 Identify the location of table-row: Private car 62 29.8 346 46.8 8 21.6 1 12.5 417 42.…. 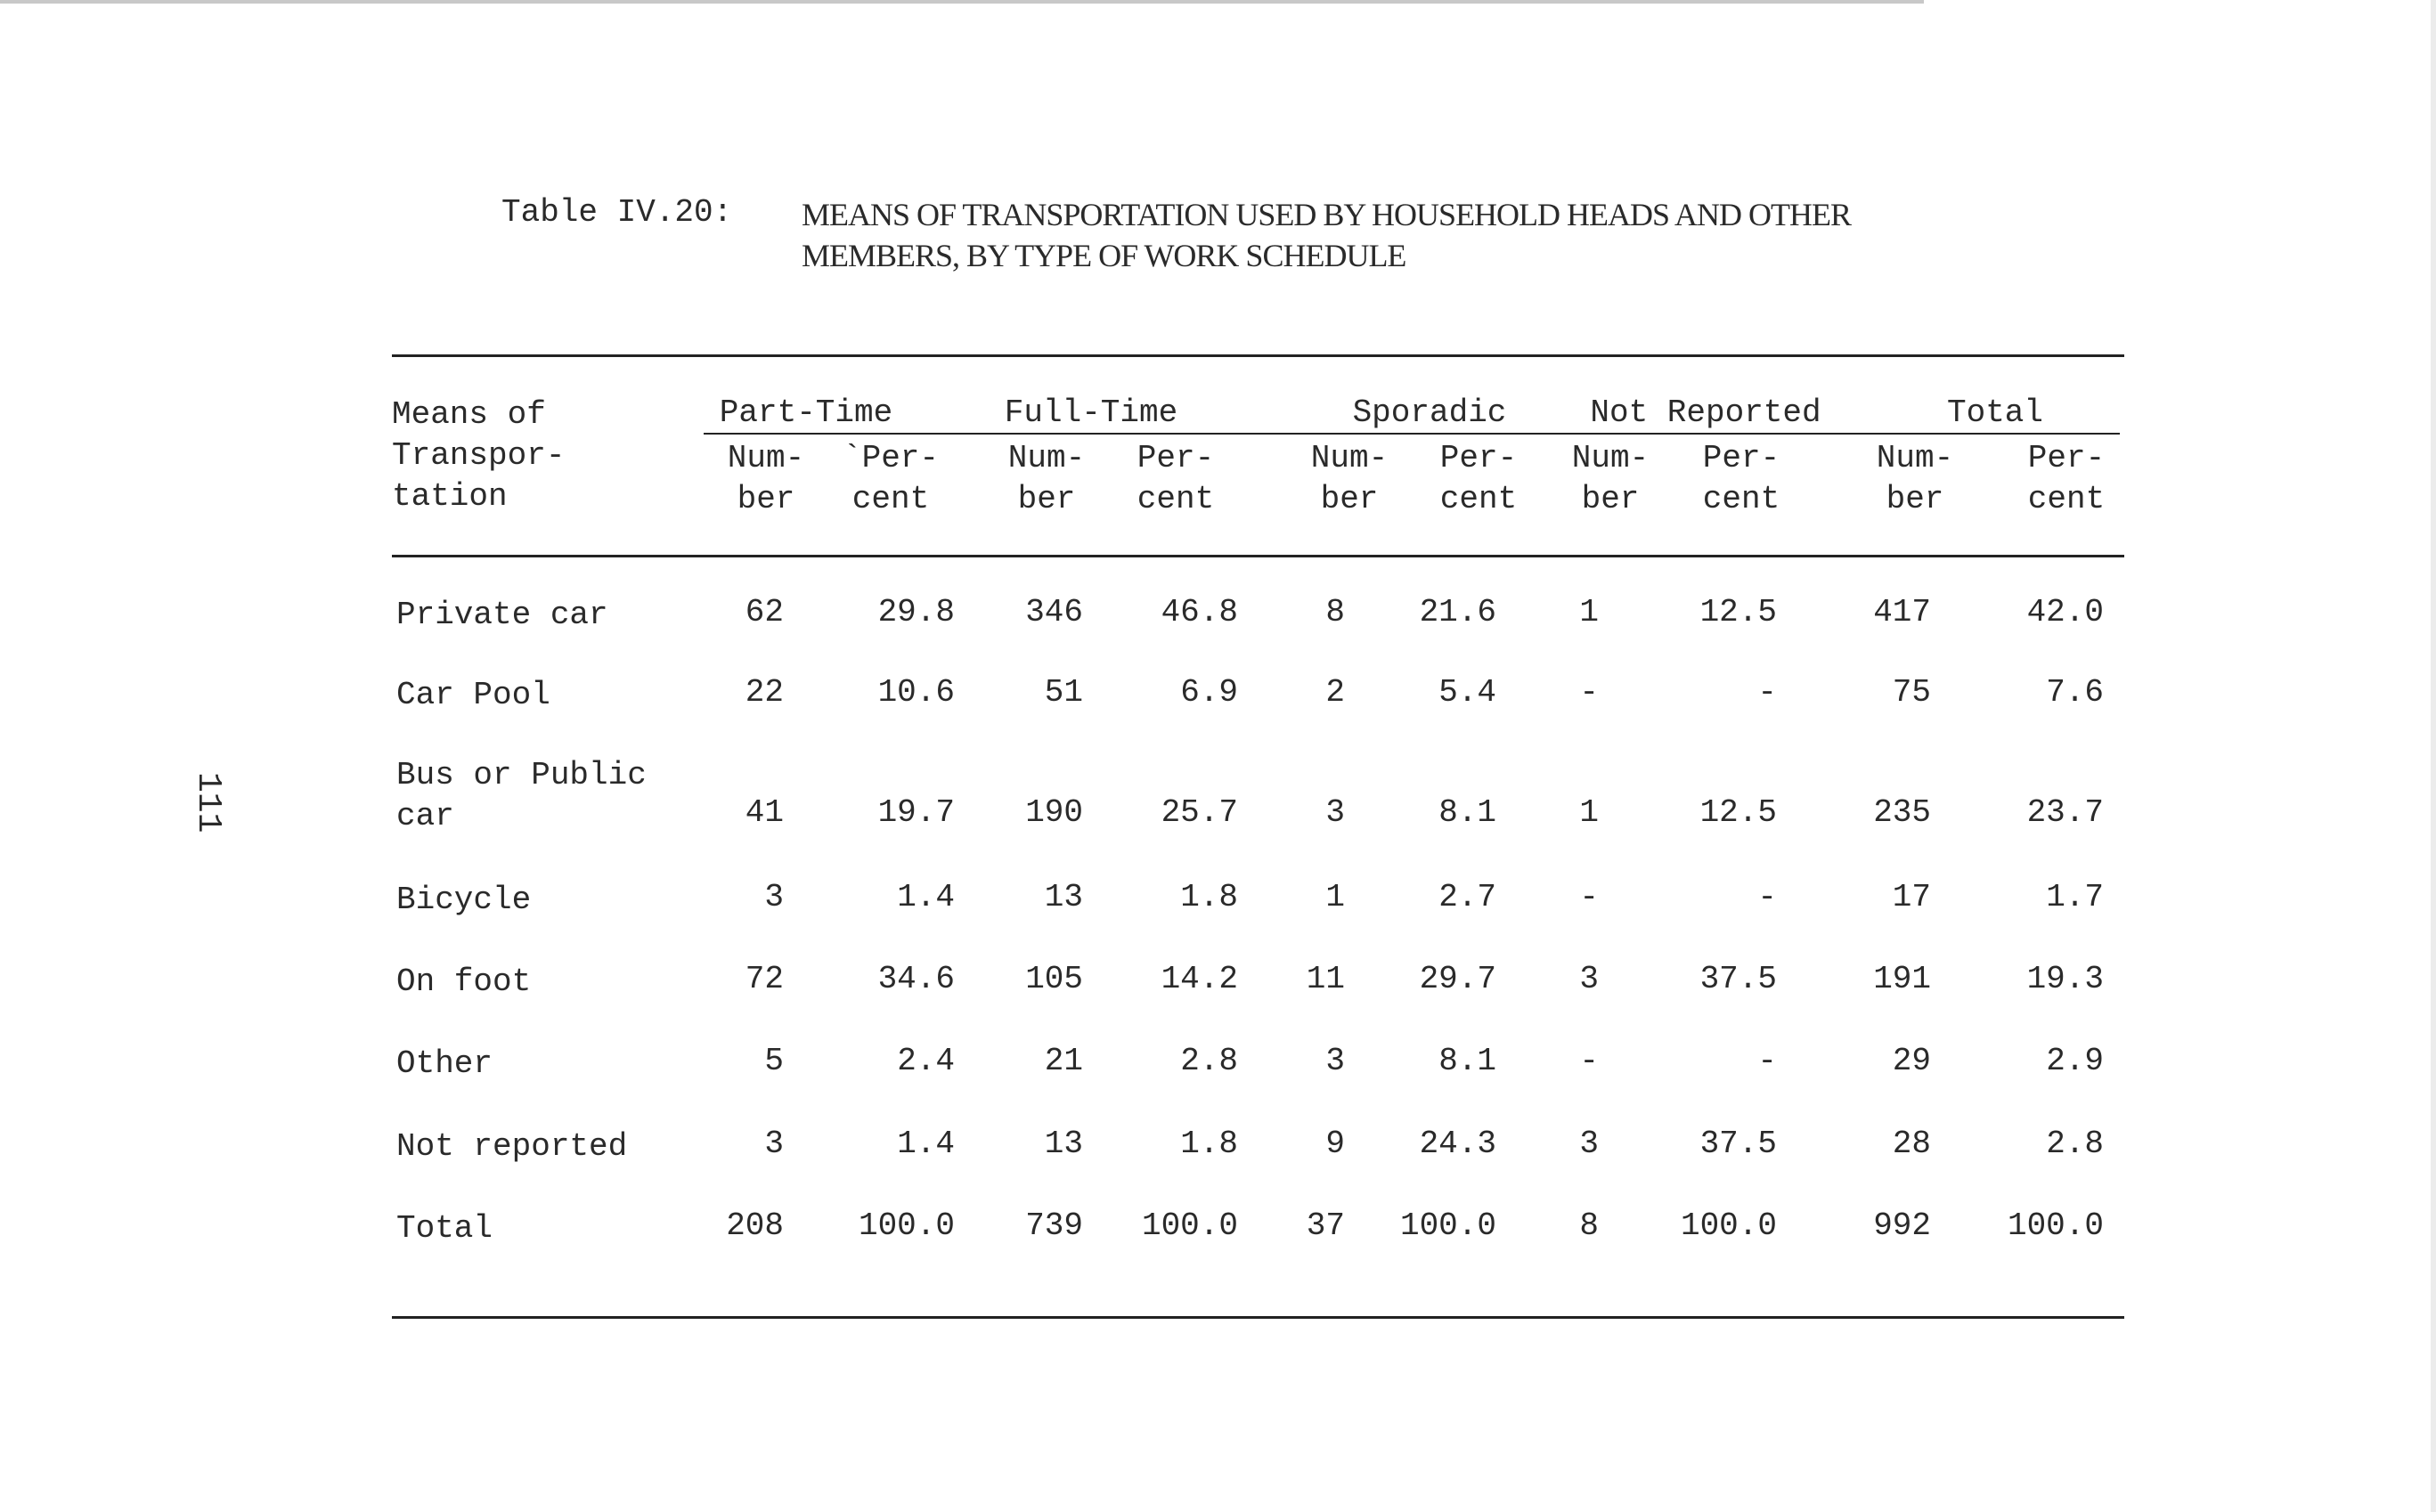
(1218, 621).